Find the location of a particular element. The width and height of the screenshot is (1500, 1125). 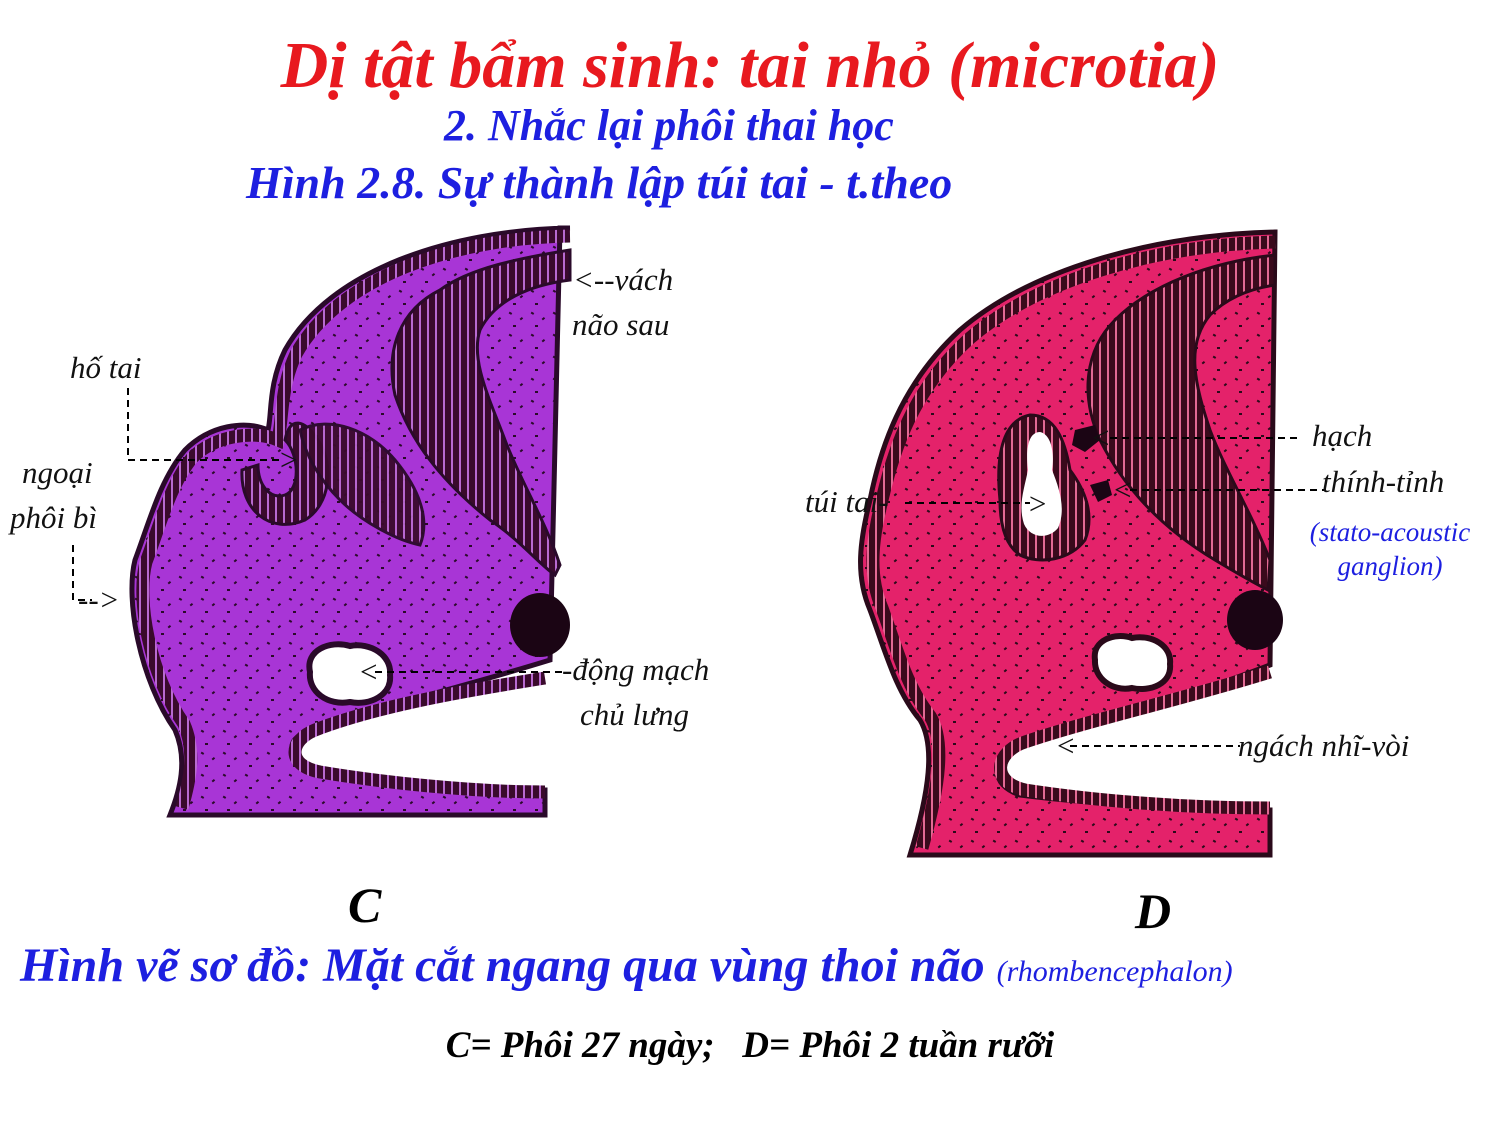

panel-d-ganglion is located at coordinates (1092, 463).